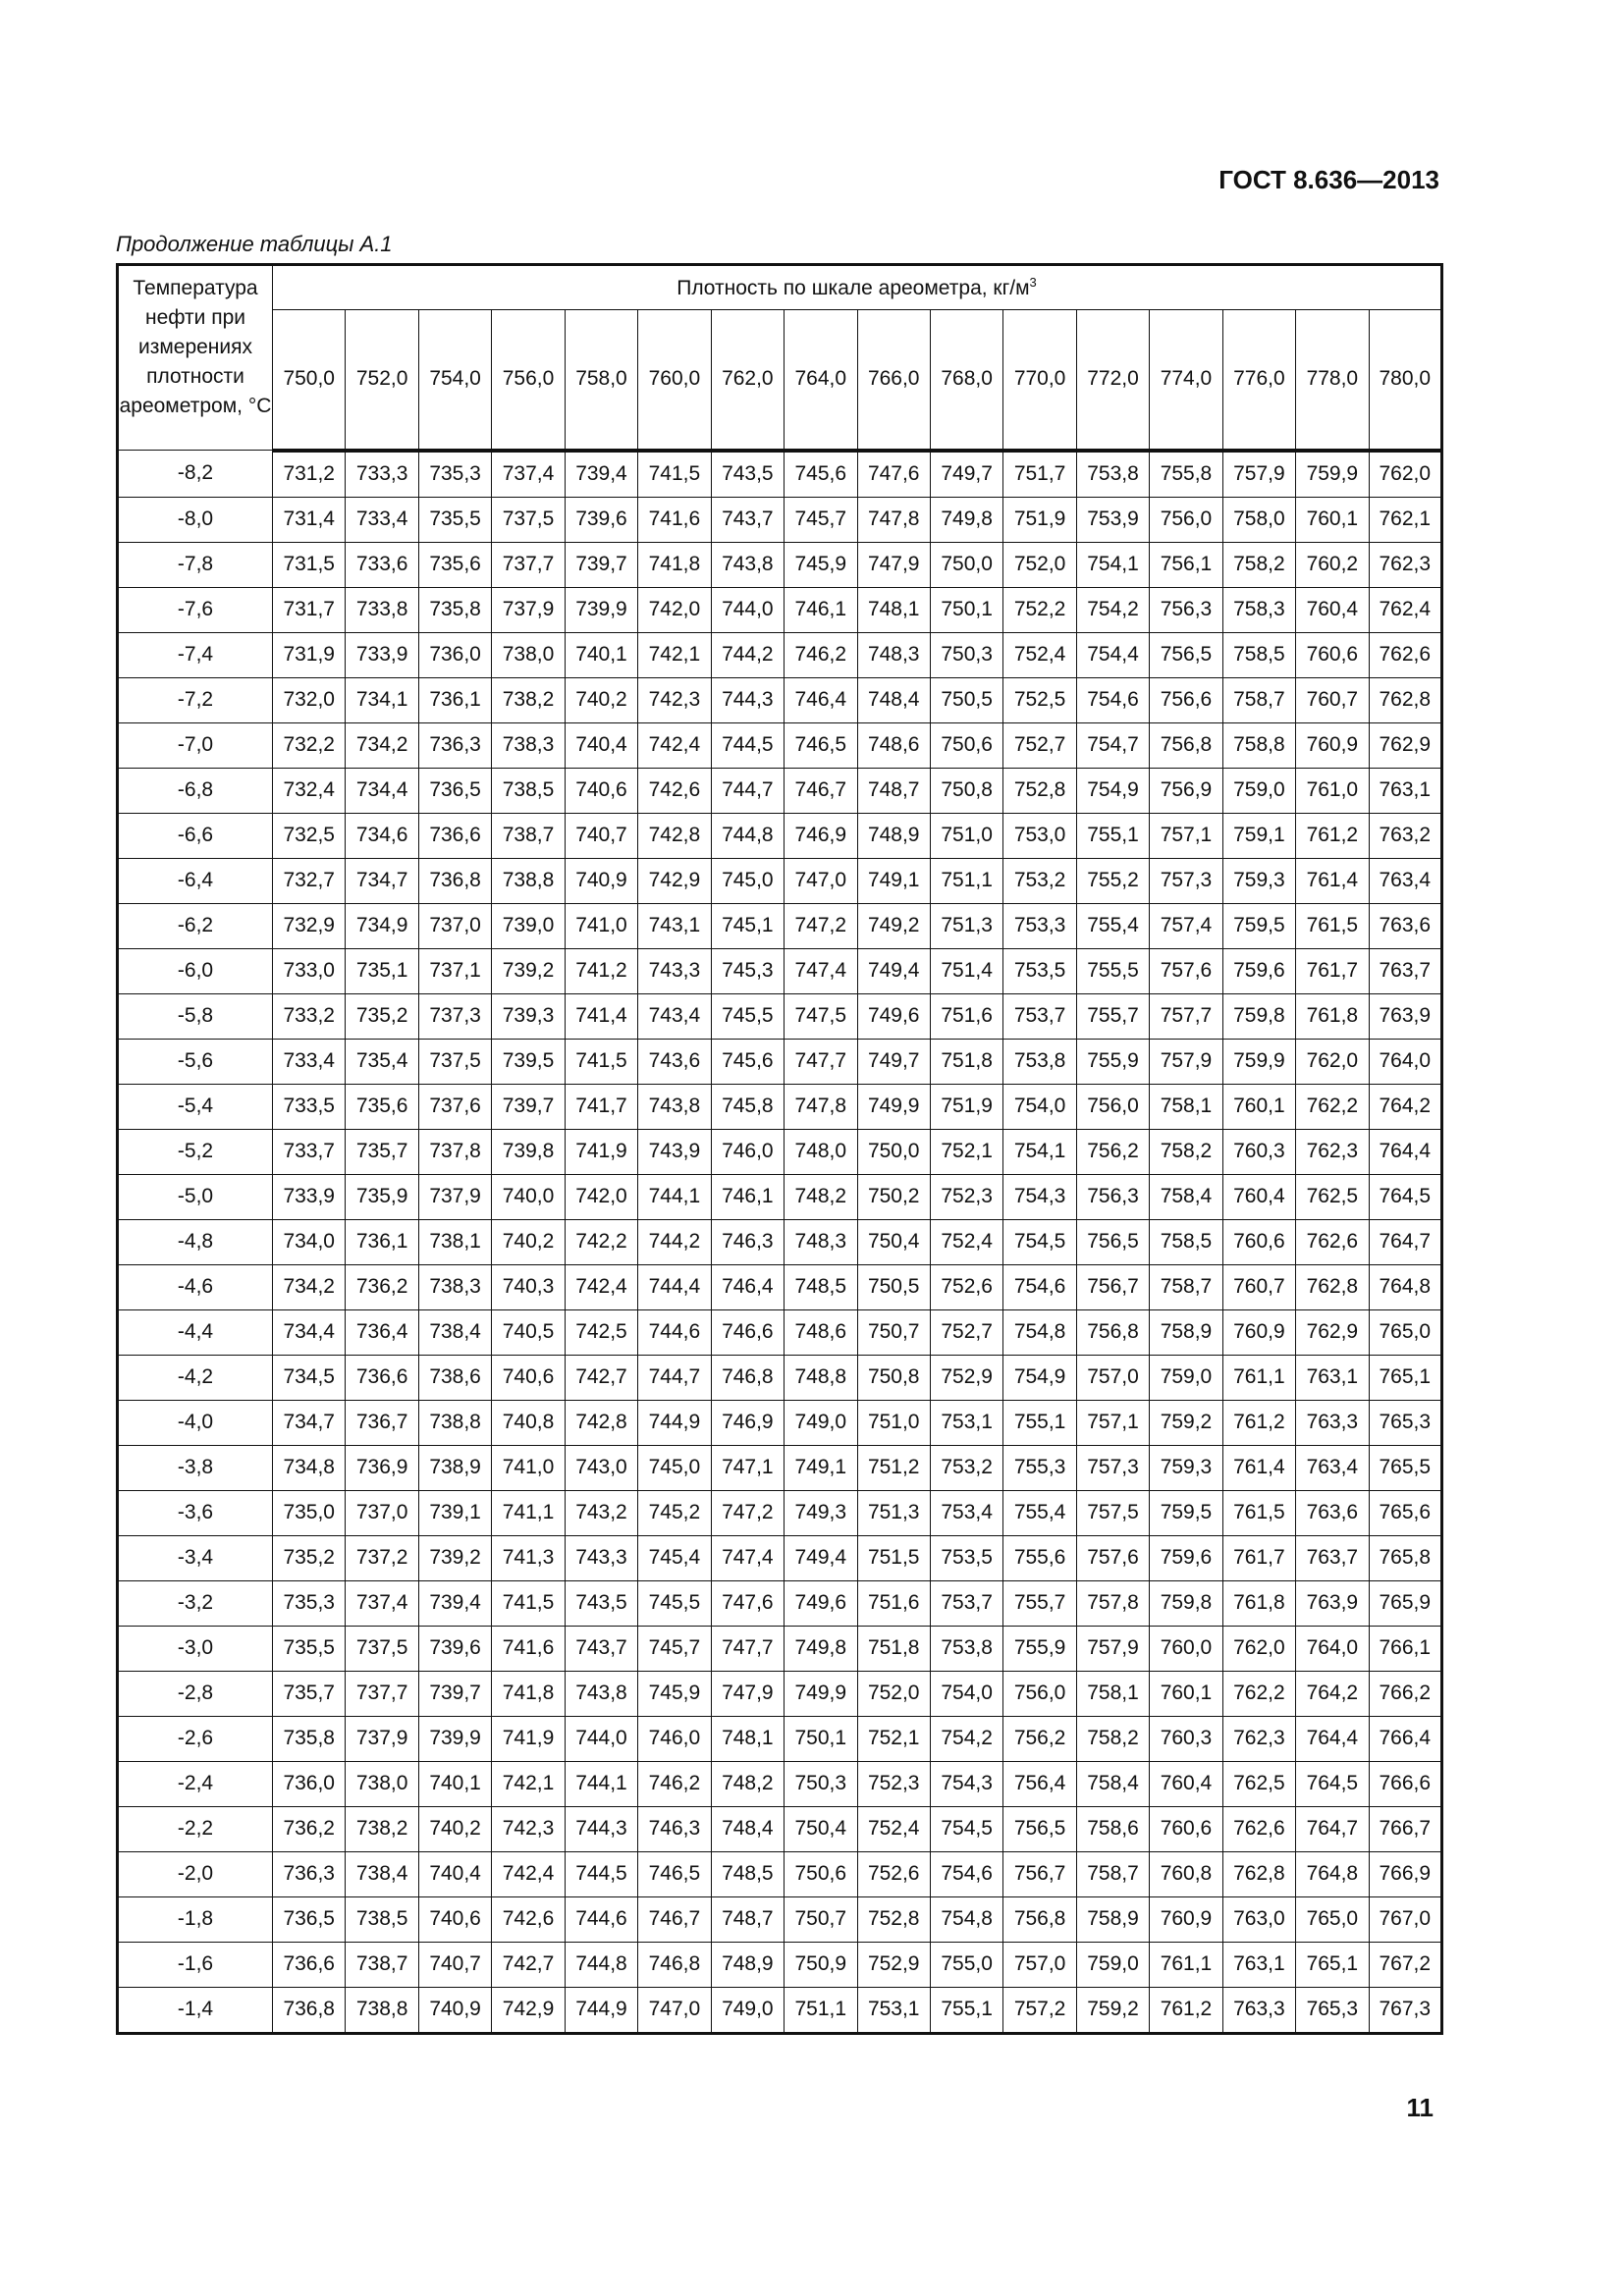  I want to click on density-cell: 749,7, so click(893, 1062).